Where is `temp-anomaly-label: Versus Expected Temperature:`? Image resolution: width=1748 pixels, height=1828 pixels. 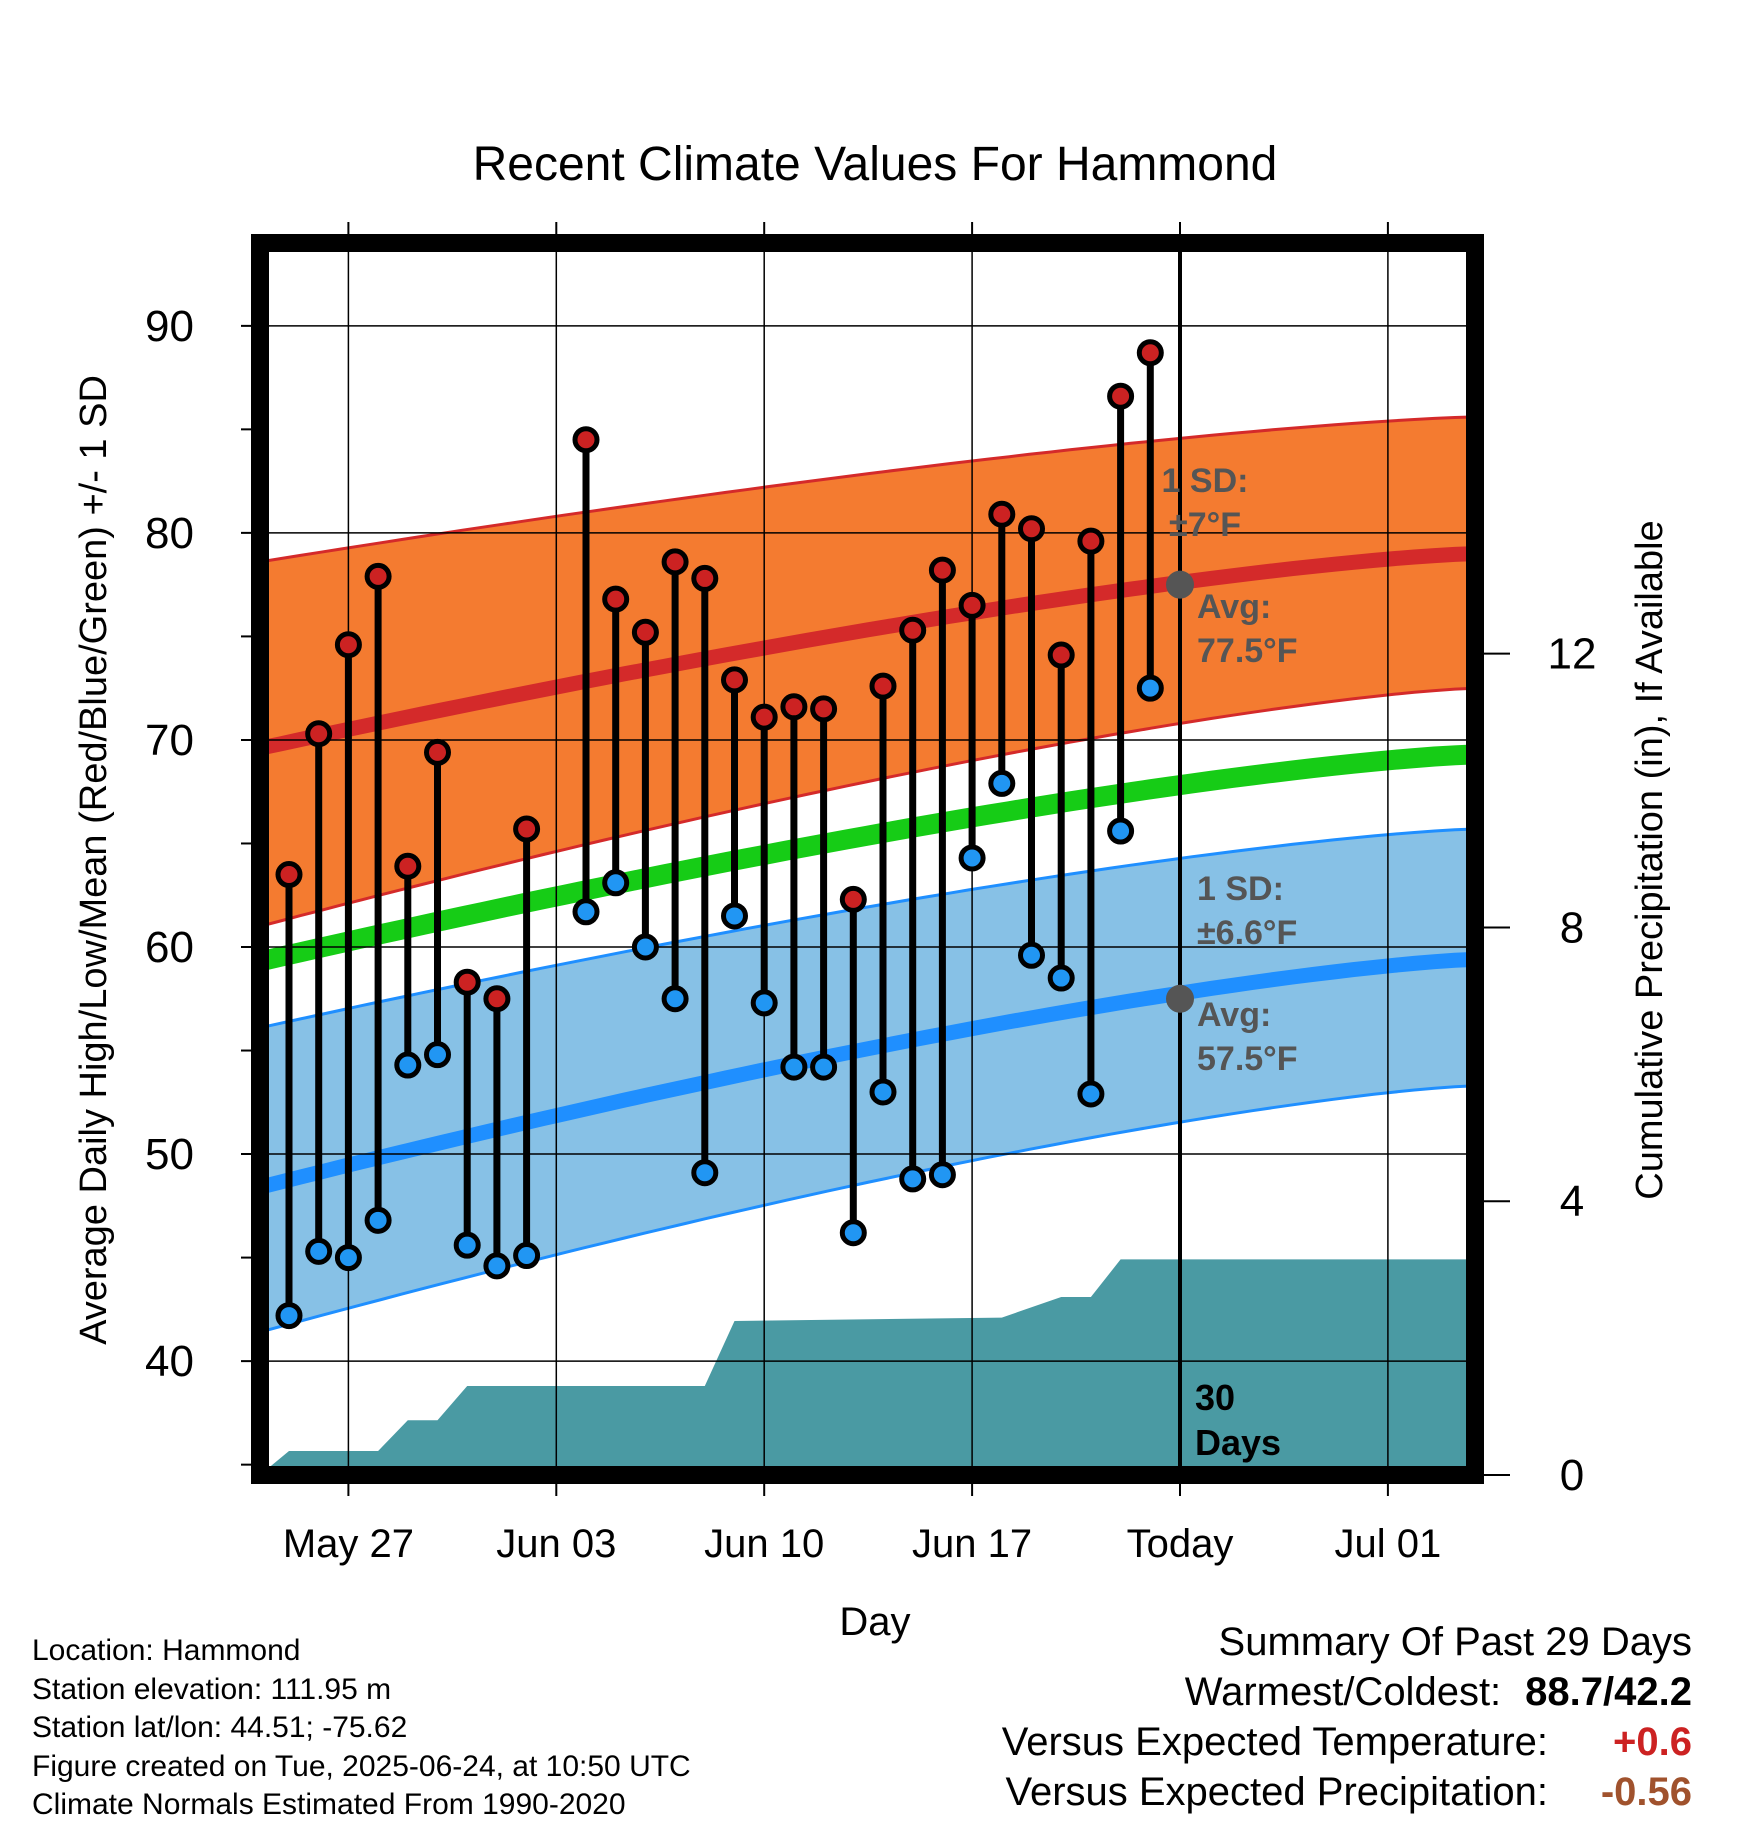
temp-anomaly-label: Versus Expected Temperature: is located at coordinates (1274, 1742).